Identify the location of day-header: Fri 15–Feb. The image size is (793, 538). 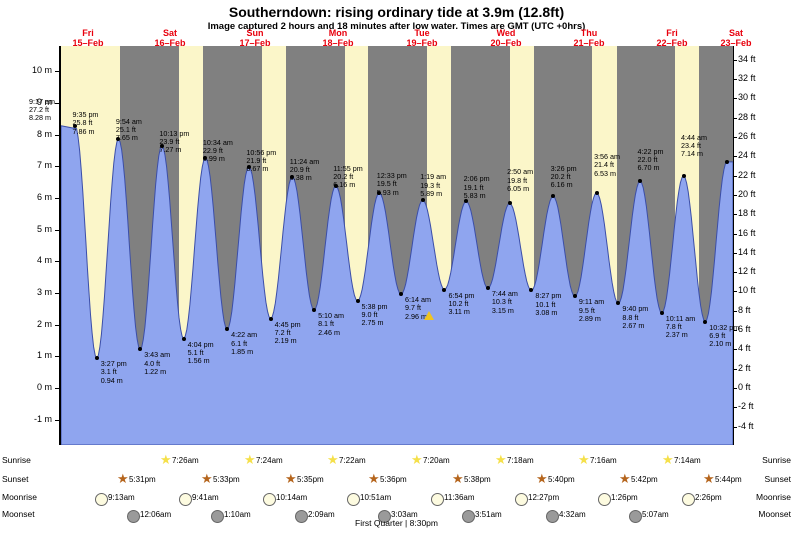
(88, 38).